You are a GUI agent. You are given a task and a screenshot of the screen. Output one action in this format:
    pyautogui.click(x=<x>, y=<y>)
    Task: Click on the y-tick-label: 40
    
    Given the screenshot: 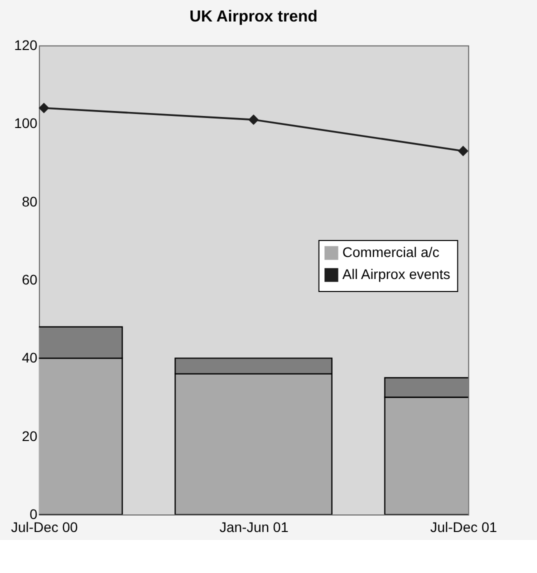 What is the action you would take?
    pyautogui.click(x=30, y=358)
    